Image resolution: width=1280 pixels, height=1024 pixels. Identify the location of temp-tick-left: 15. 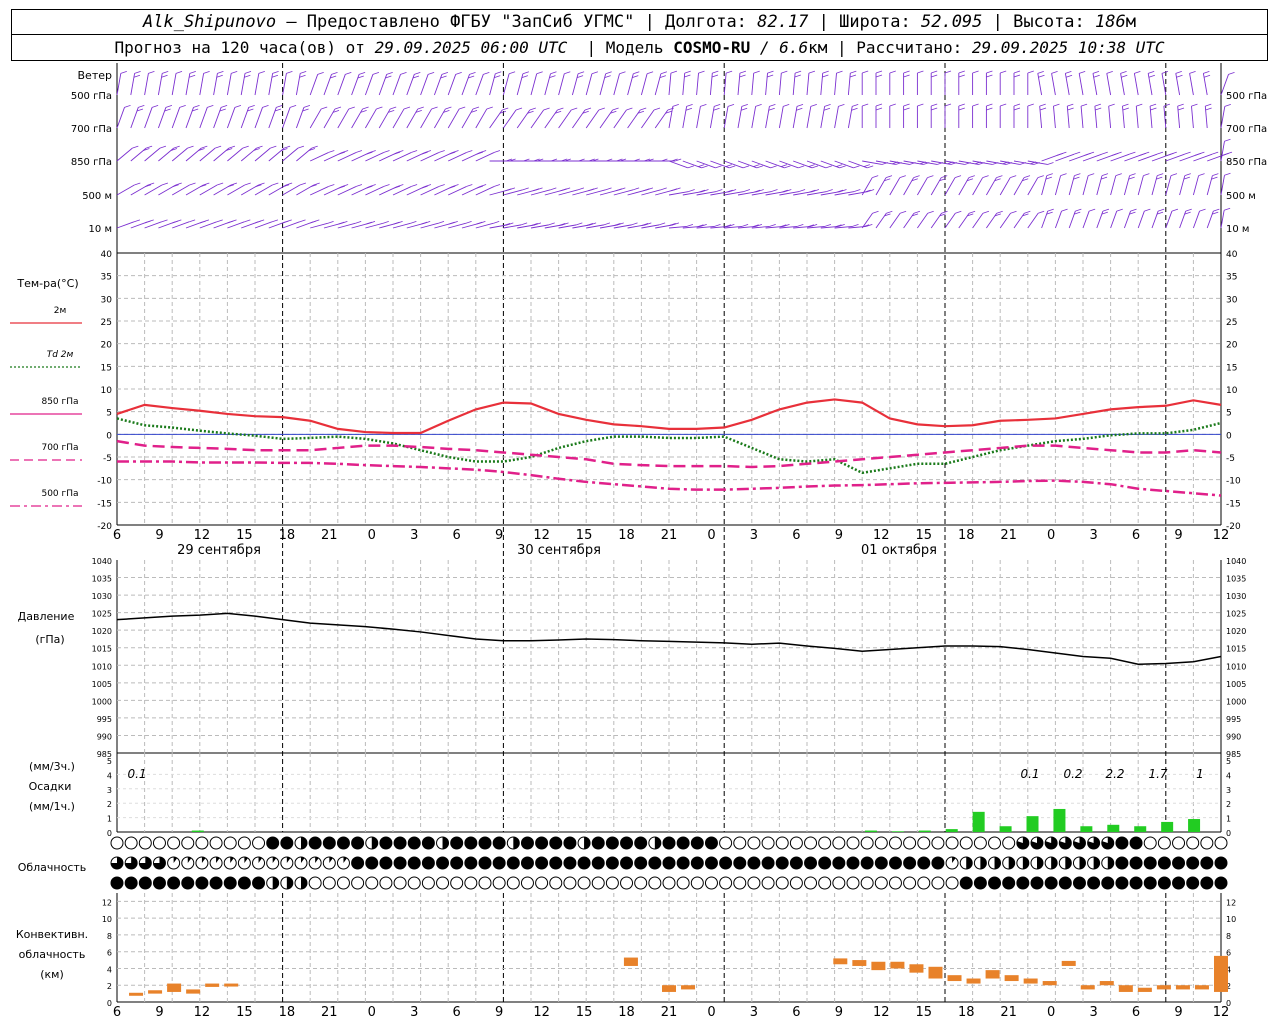
(106, 368).